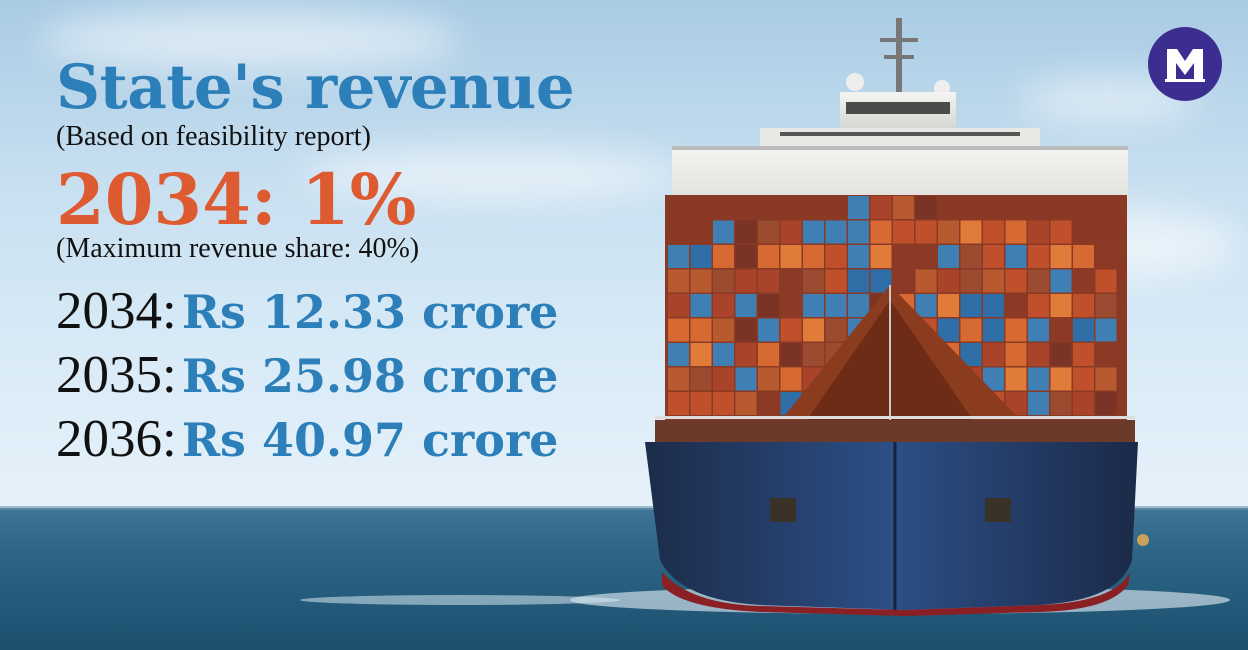 This screenshot has height=650, width=1248. Describe the element at coordinates (213, 136) in the screenshot. I see `subheadline: (Based on feasibility report)` at that location.